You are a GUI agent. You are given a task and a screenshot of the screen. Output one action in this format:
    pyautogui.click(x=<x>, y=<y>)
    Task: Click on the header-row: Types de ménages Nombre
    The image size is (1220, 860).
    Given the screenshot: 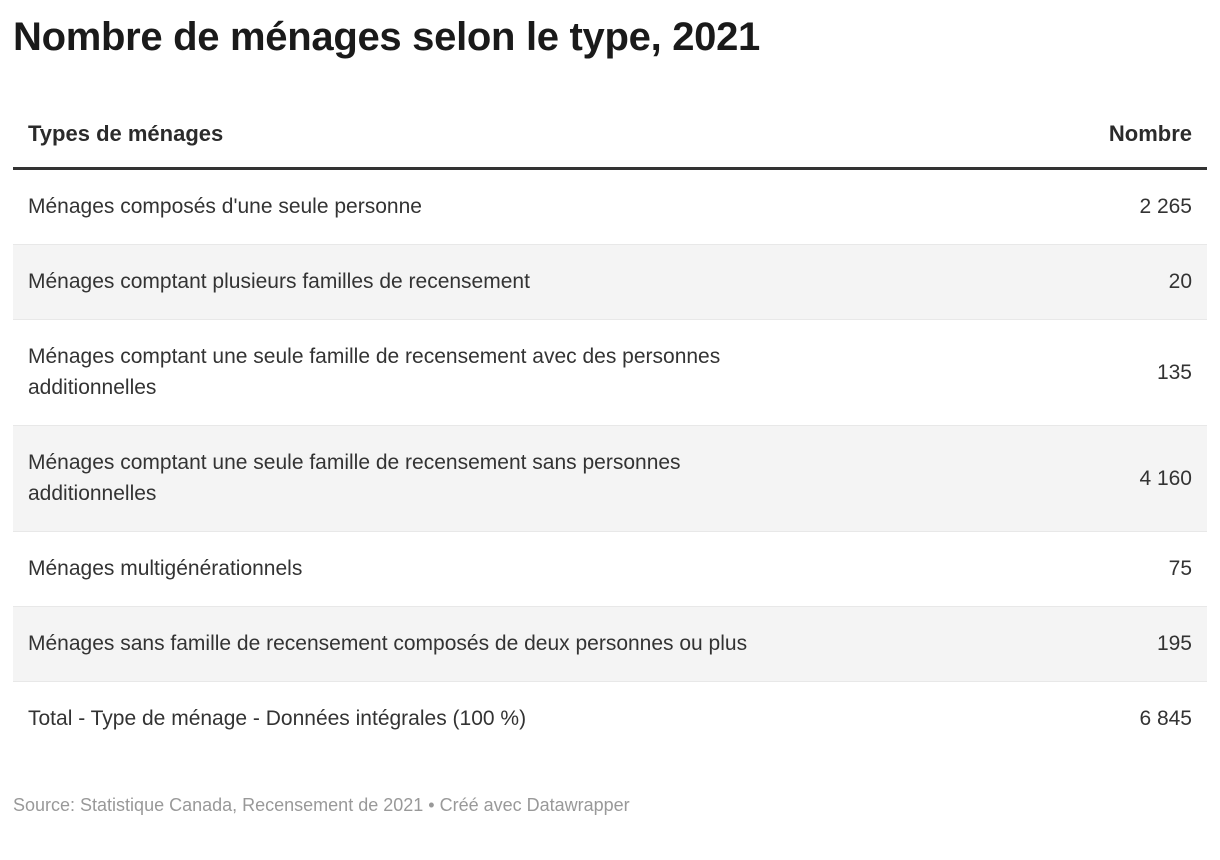 What is the action you would take?
    pyautogui.click(x=610, y=134)
    